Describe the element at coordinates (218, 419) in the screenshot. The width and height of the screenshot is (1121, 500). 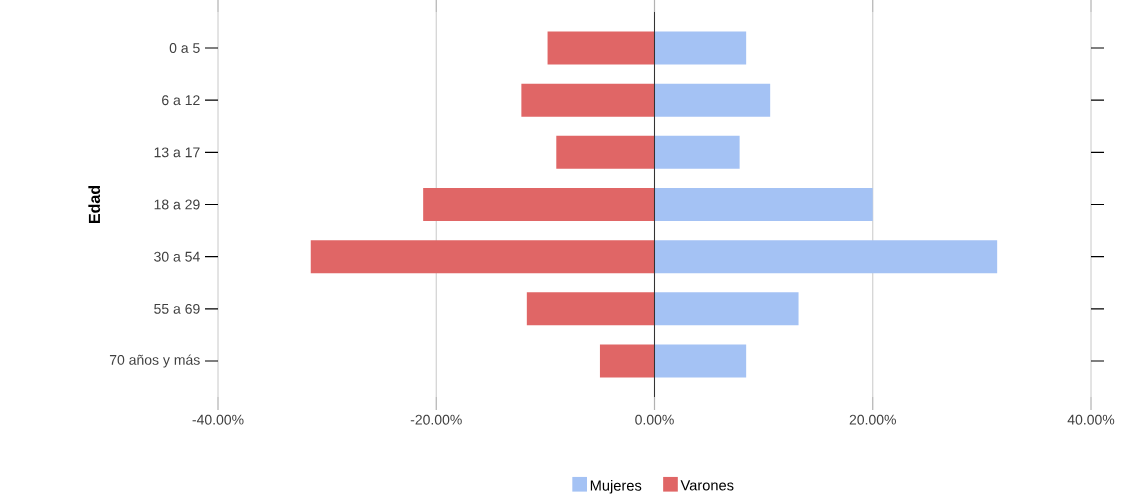
I see `x-tick-label: -40.00%` at that location.